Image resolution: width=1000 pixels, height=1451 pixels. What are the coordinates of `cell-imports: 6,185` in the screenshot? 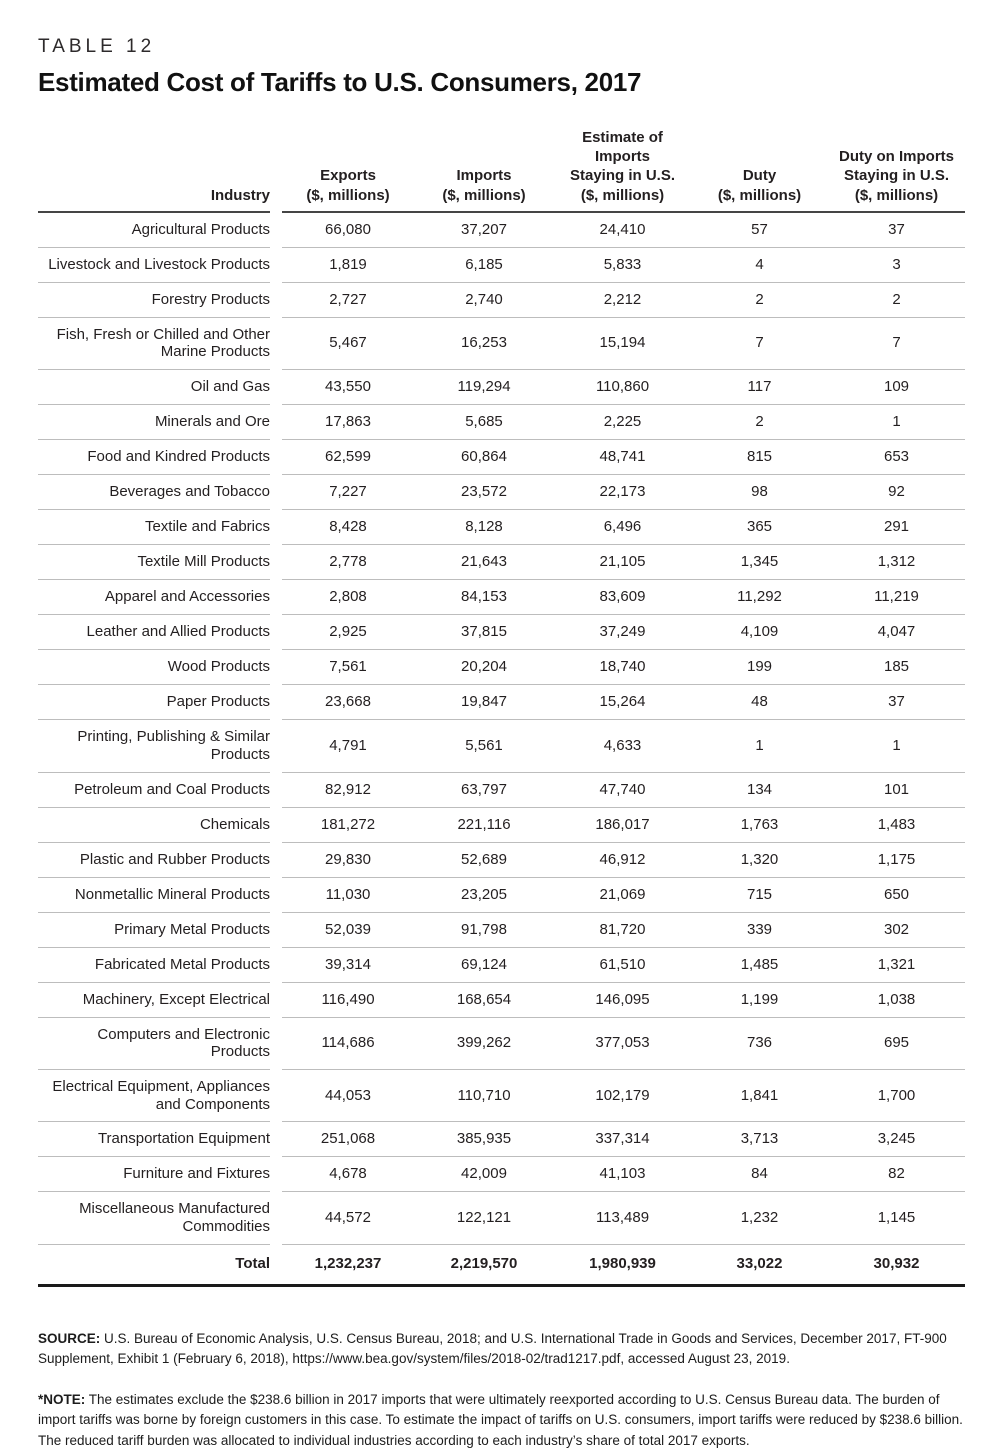 It's located at (484, 265).